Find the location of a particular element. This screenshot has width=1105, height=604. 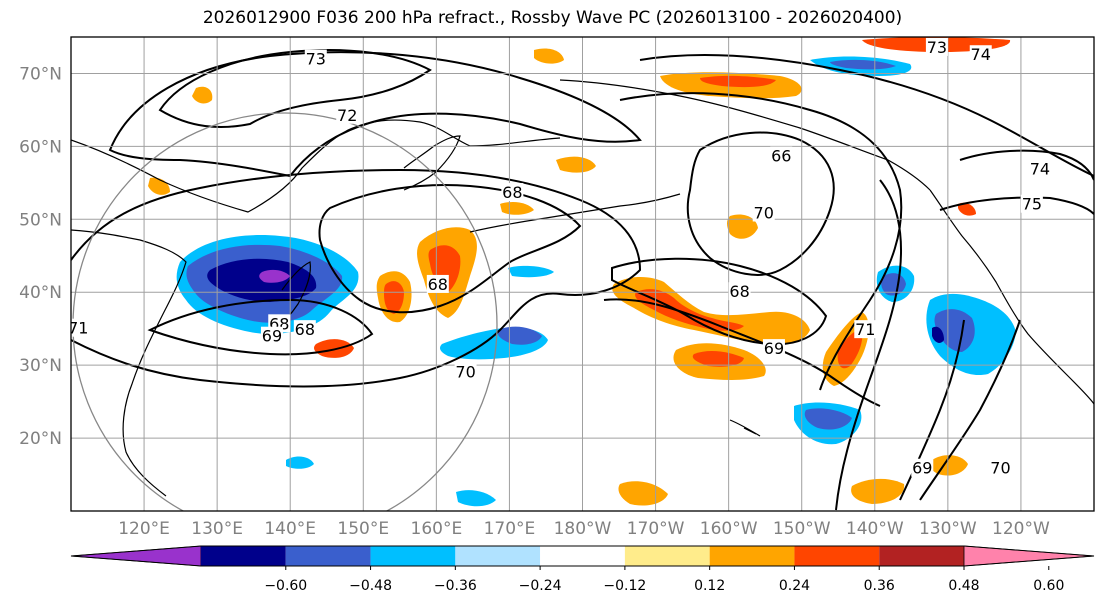

colorbar-extend-min is located at coordinates (136, 556).